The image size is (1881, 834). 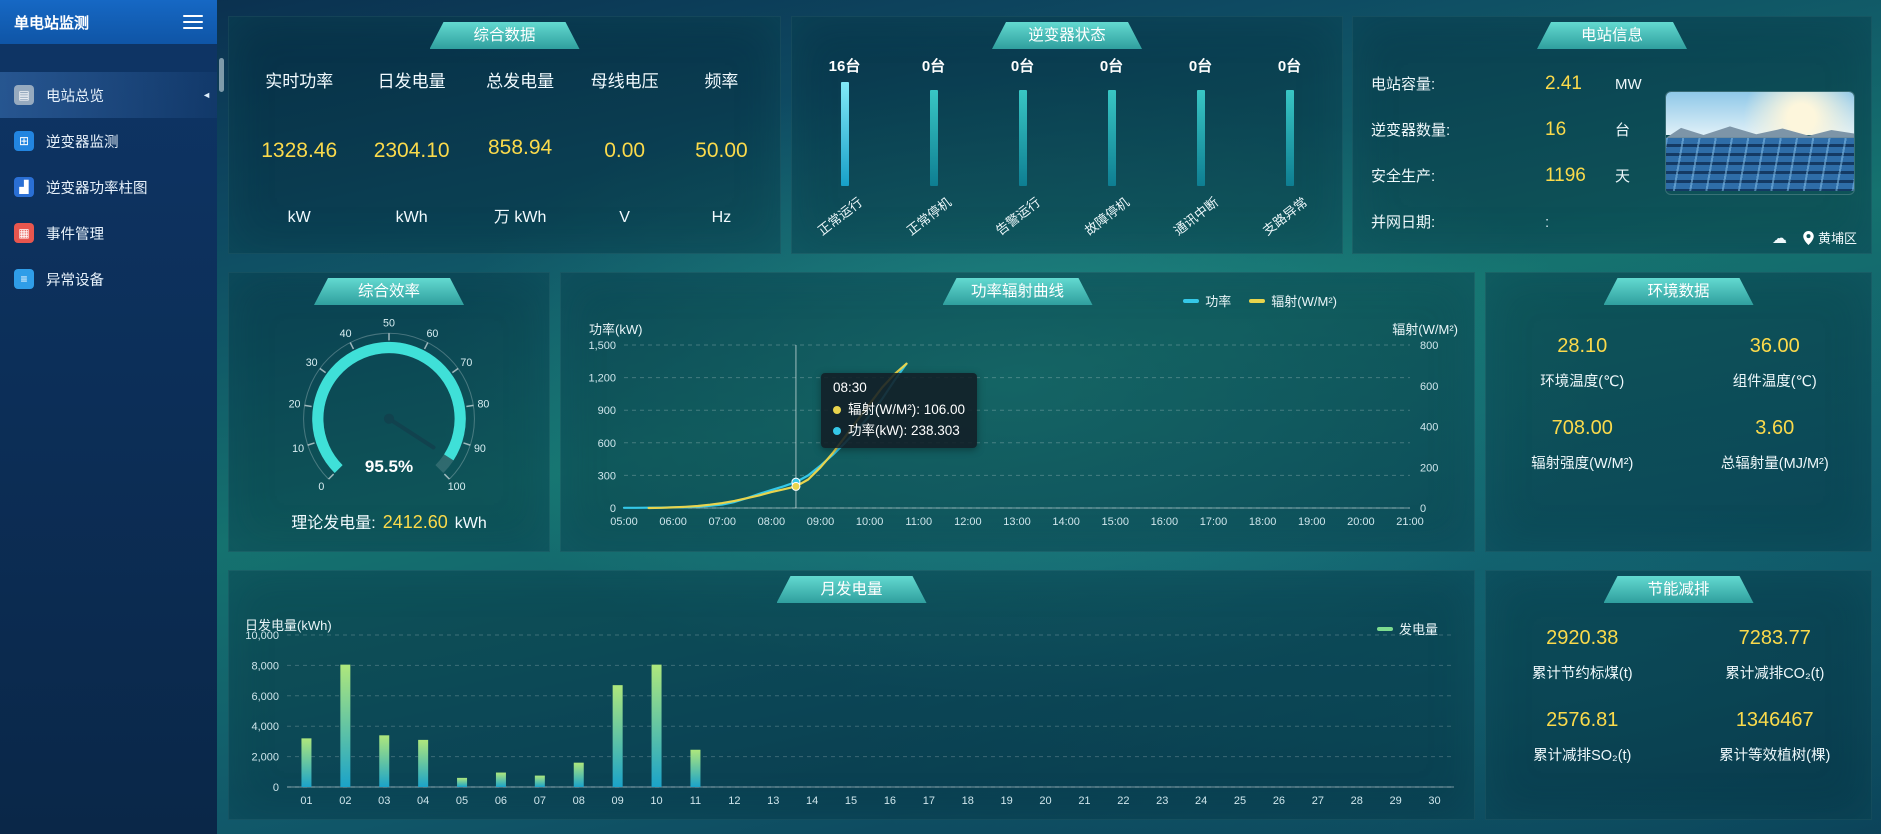 What do you see at coordinates (1191, 300) in the screenshot?
I see `power-legend-swatch-icon` at bounding box center [1191, 300].